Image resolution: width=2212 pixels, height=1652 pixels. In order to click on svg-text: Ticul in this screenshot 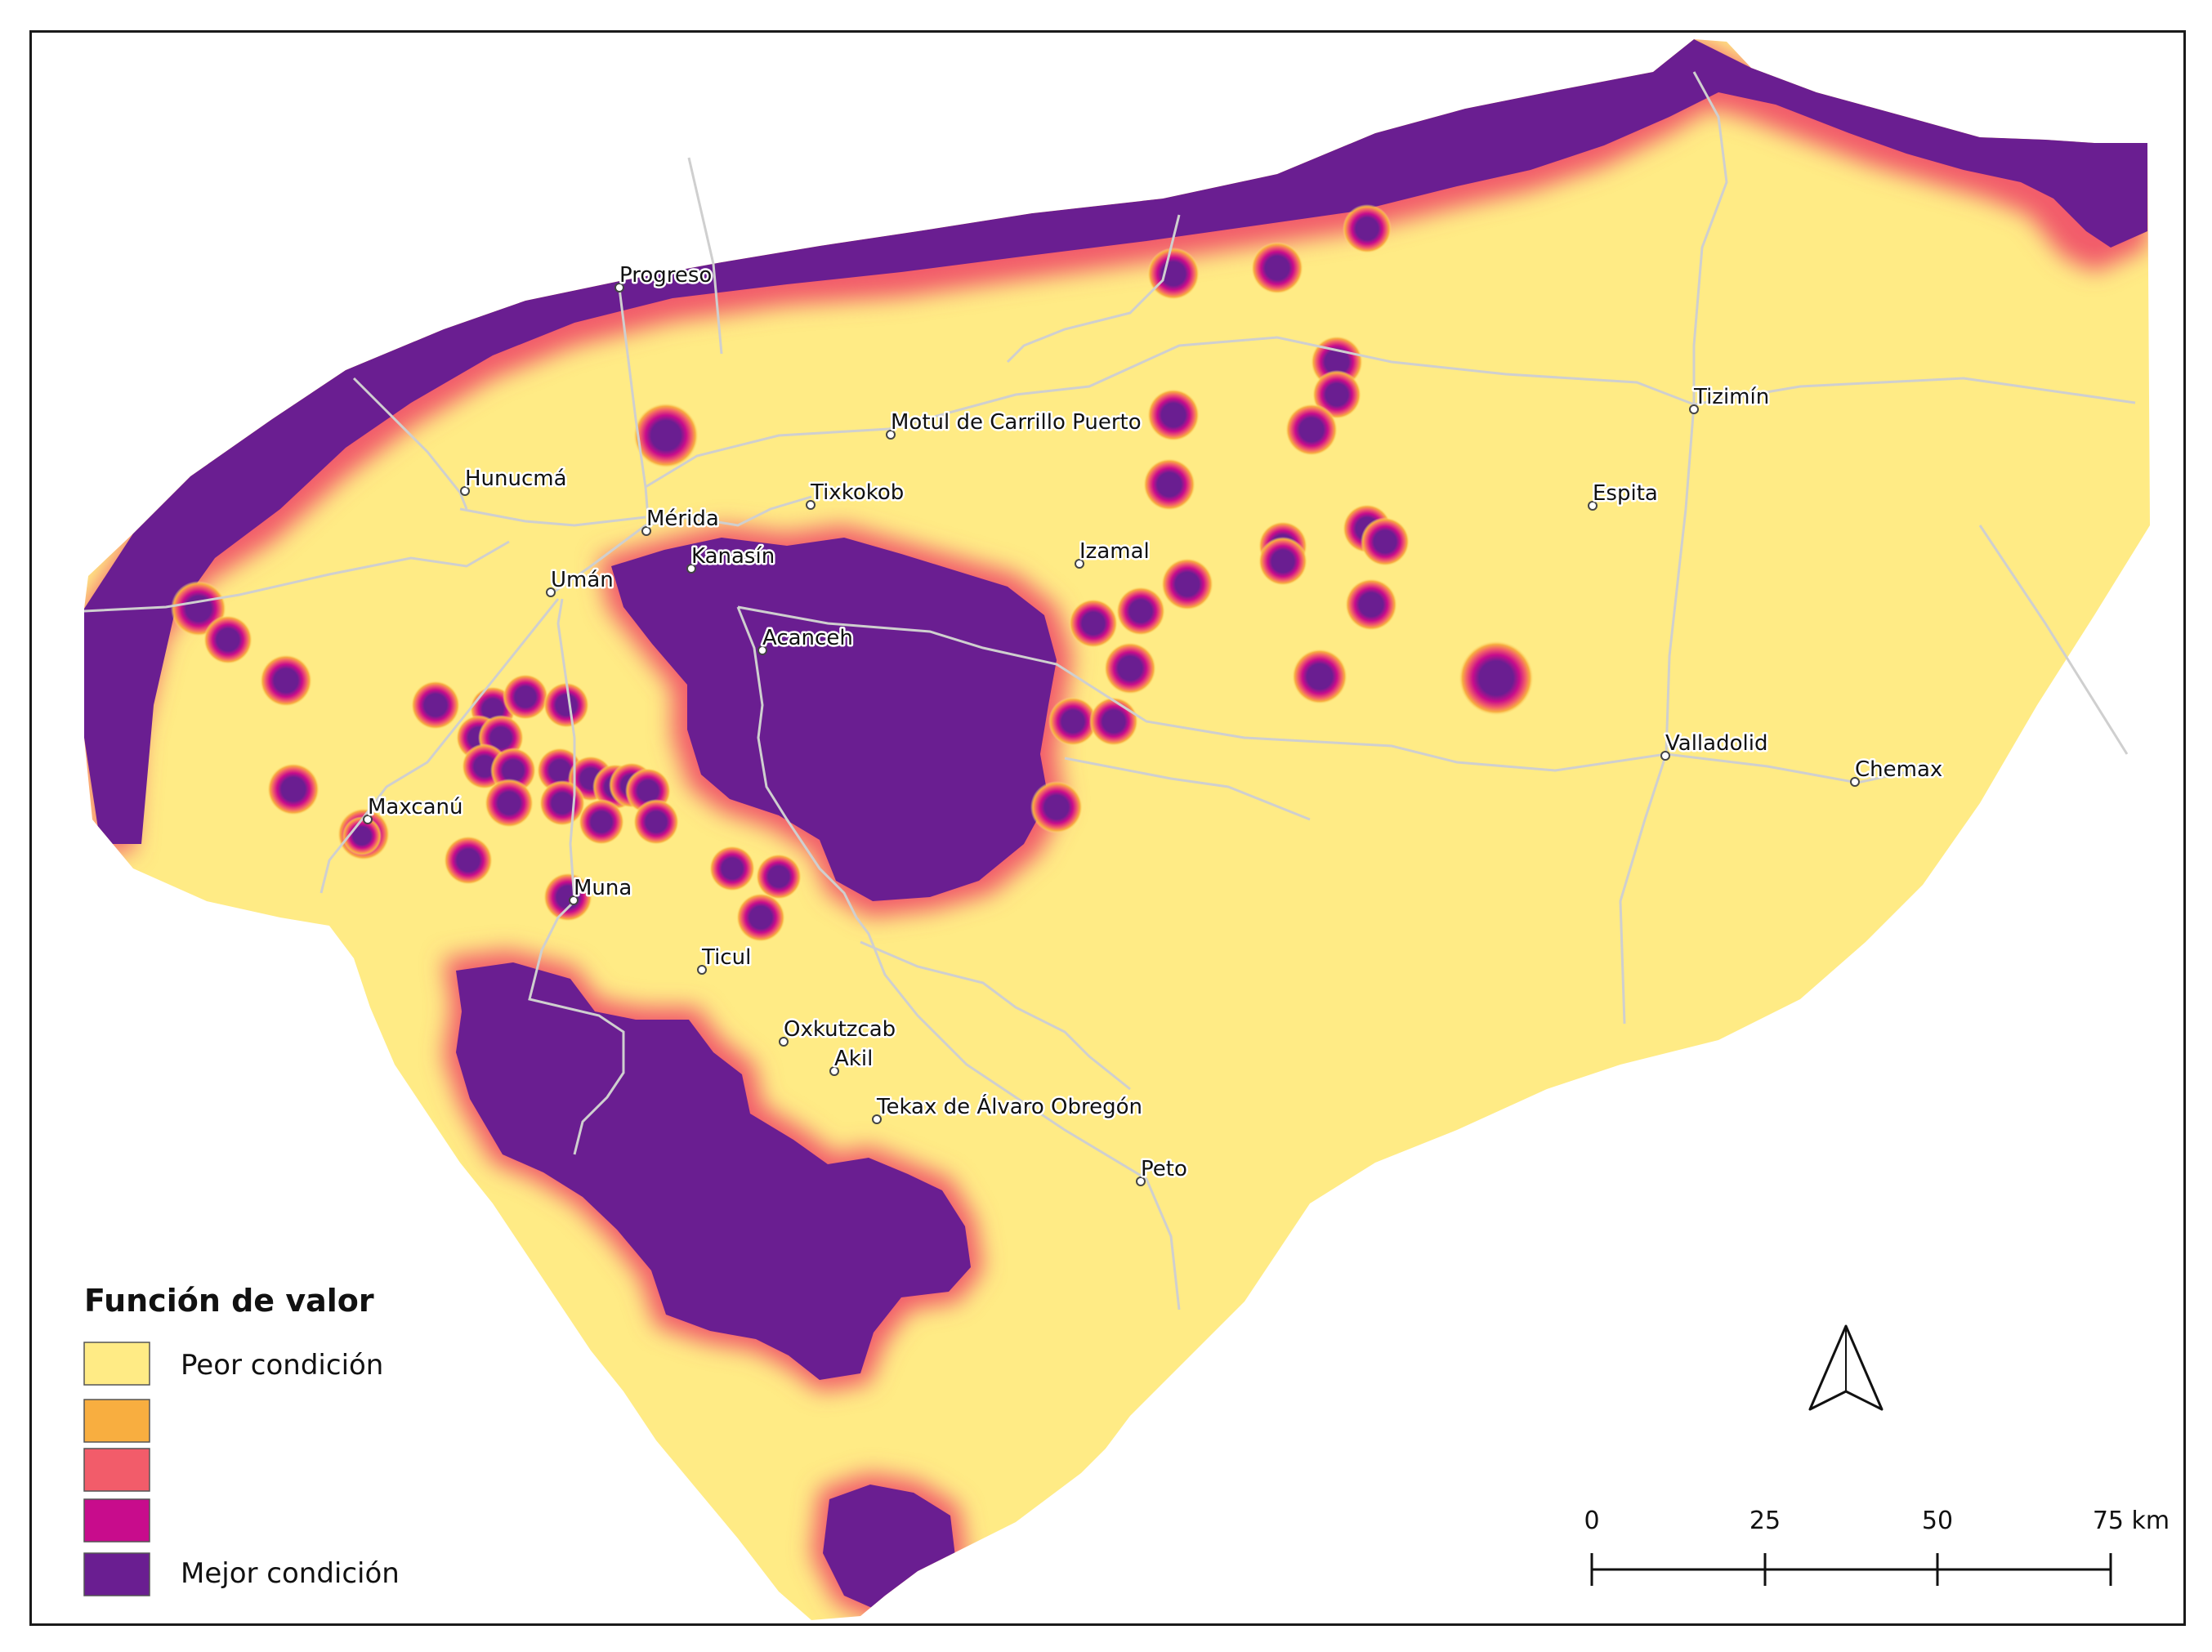, I will do `click(726, 957)`.